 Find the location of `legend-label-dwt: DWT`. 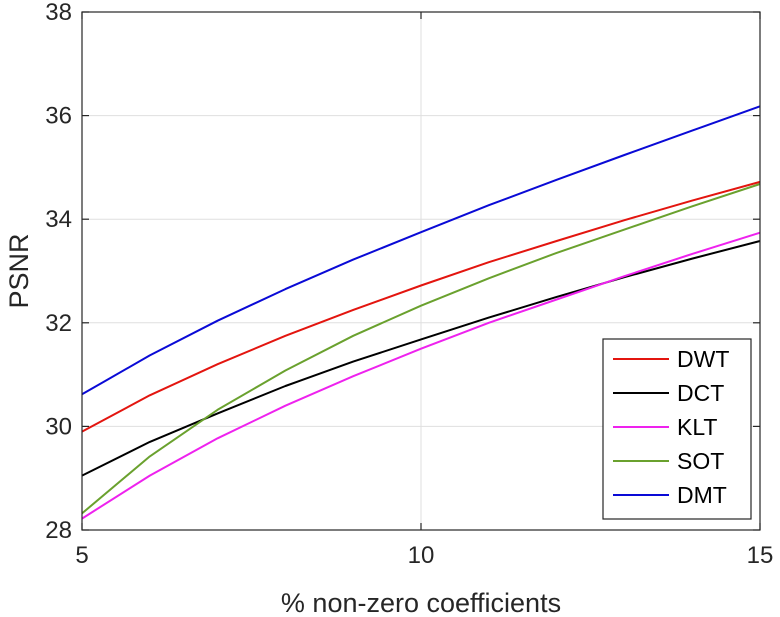

legend-label-dwt: DWT is located at coordinates (703, 359).